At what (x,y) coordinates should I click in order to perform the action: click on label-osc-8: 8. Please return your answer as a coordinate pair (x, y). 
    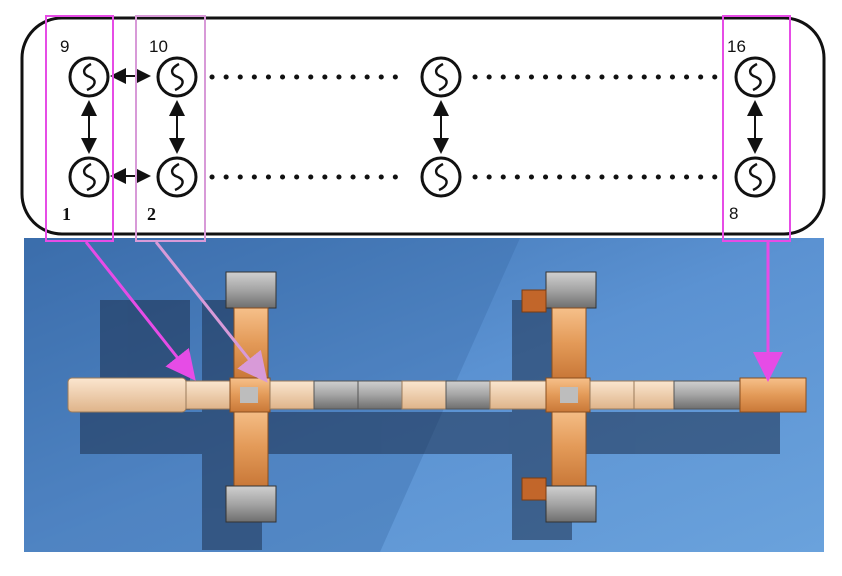
    Looking at the image, I should click on (733, 213).